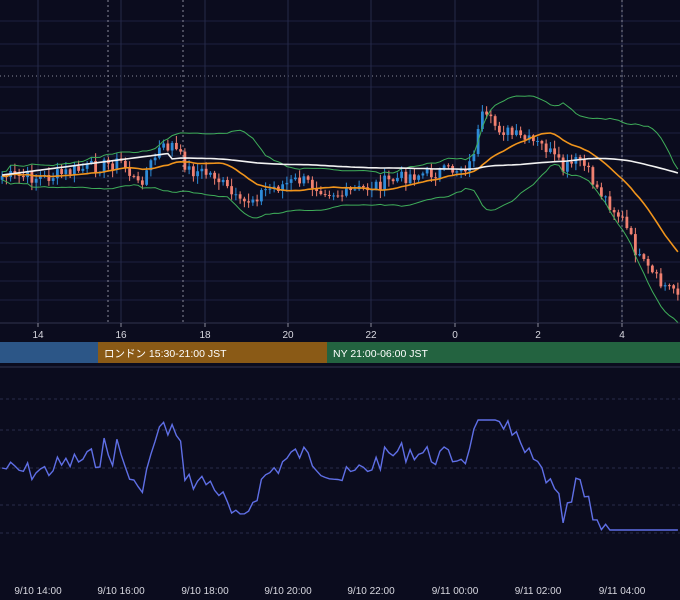 This screenshot has height=600, width=680. I want to click on oscillator-x-tick-label: 9/10 16:00, so click(121, 591).